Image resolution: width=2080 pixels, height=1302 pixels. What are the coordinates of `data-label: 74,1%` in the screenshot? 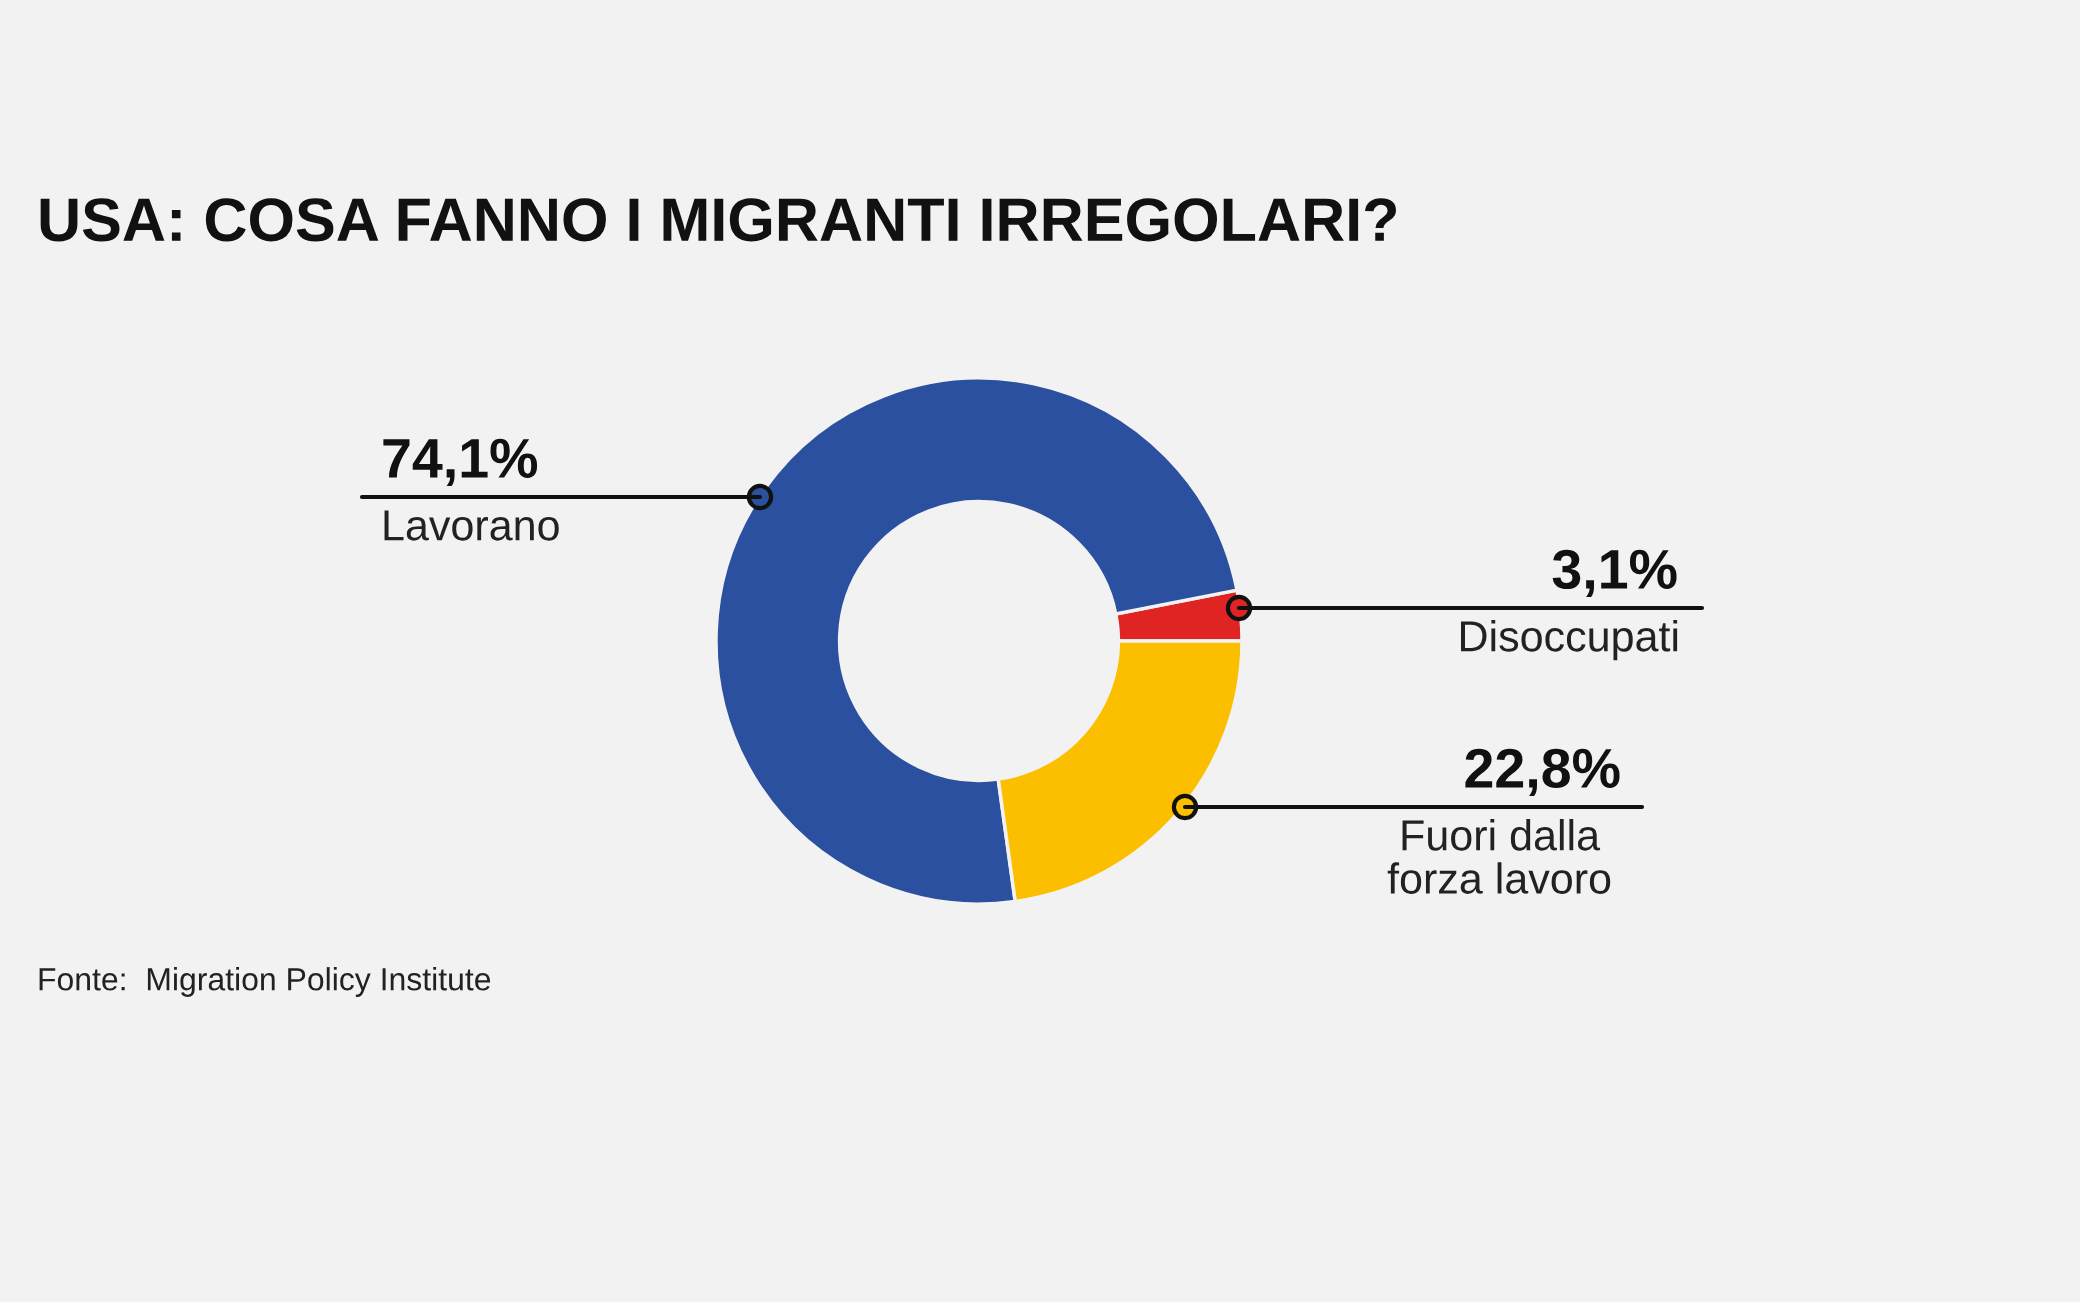 It's located at (460, 462).